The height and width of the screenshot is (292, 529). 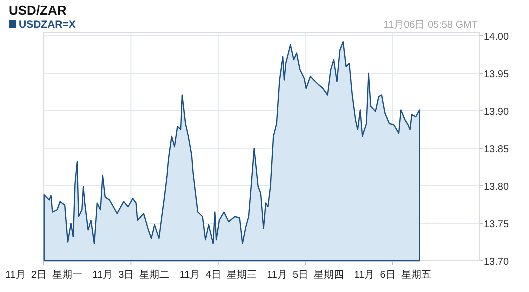 I want to click on y-tick-label: 13.75, so click(x=497, y=225).